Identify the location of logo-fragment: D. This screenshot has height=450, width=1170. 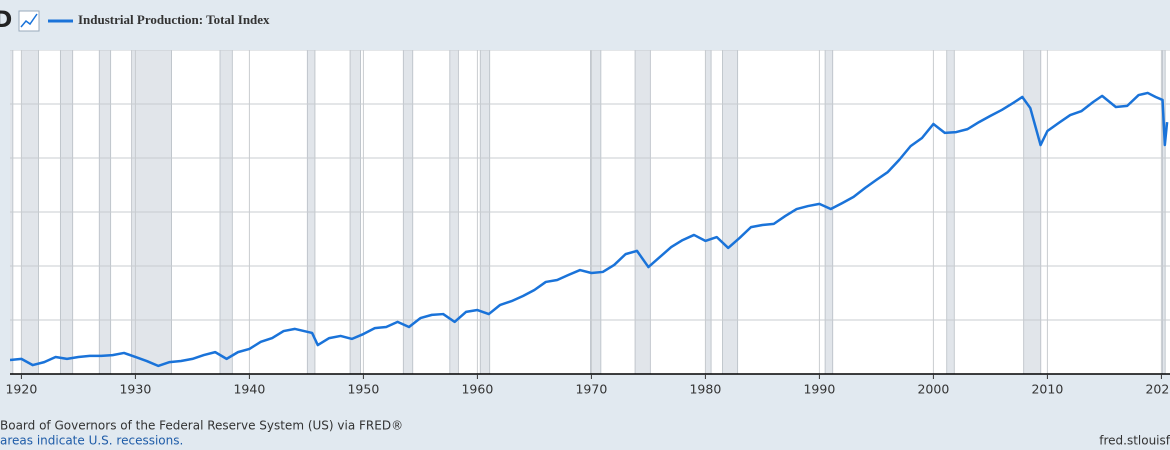
(6, 20).